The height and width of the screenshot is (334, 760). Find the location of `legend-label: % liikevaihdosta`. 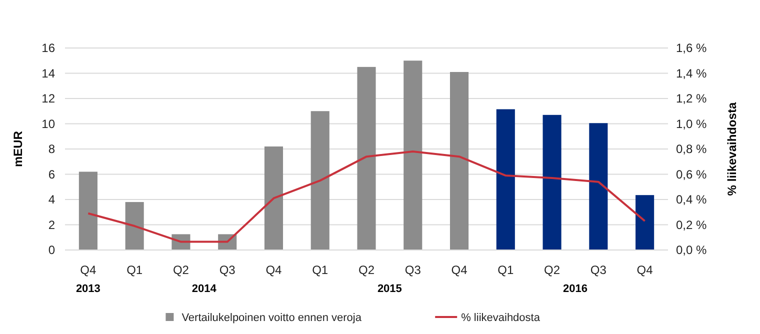

legend-label: % liikevaihdosta is located at coordinates (501, 318).